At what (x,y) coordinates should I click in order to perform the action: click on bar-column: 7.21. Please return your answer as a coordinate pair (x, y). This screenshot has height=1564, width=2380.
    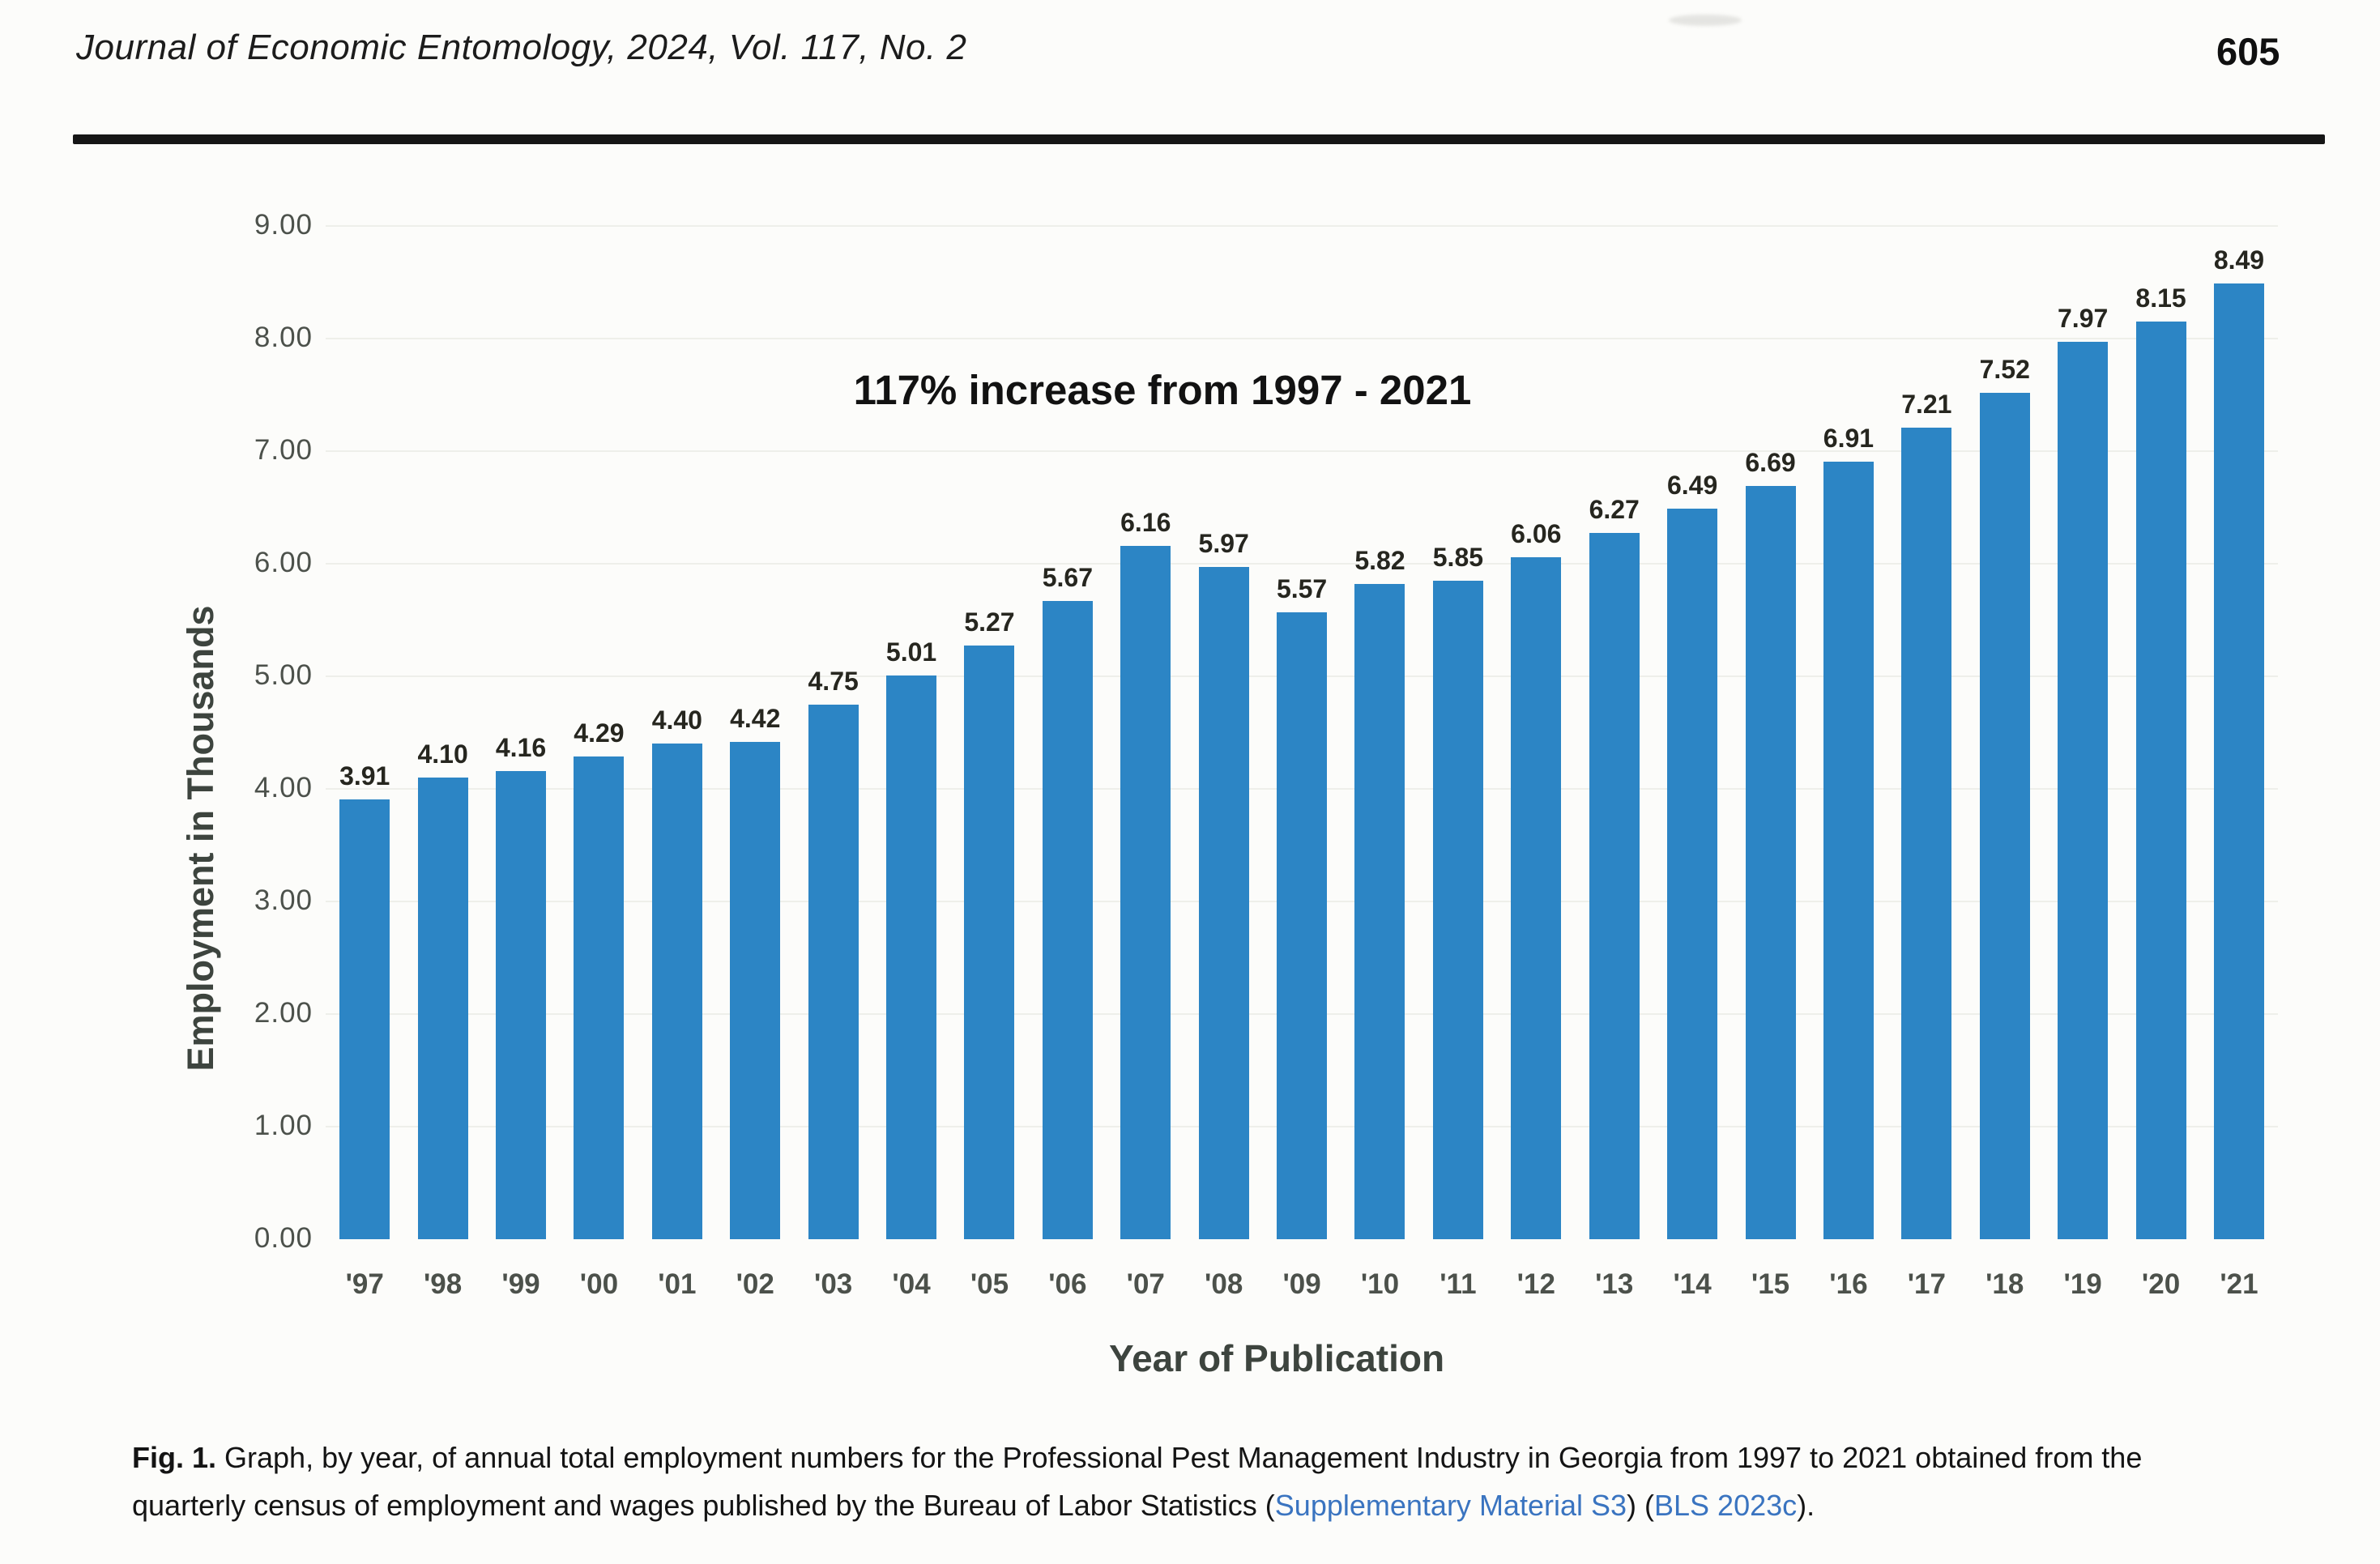
    Looking at the image, I should click on (1926, 732).